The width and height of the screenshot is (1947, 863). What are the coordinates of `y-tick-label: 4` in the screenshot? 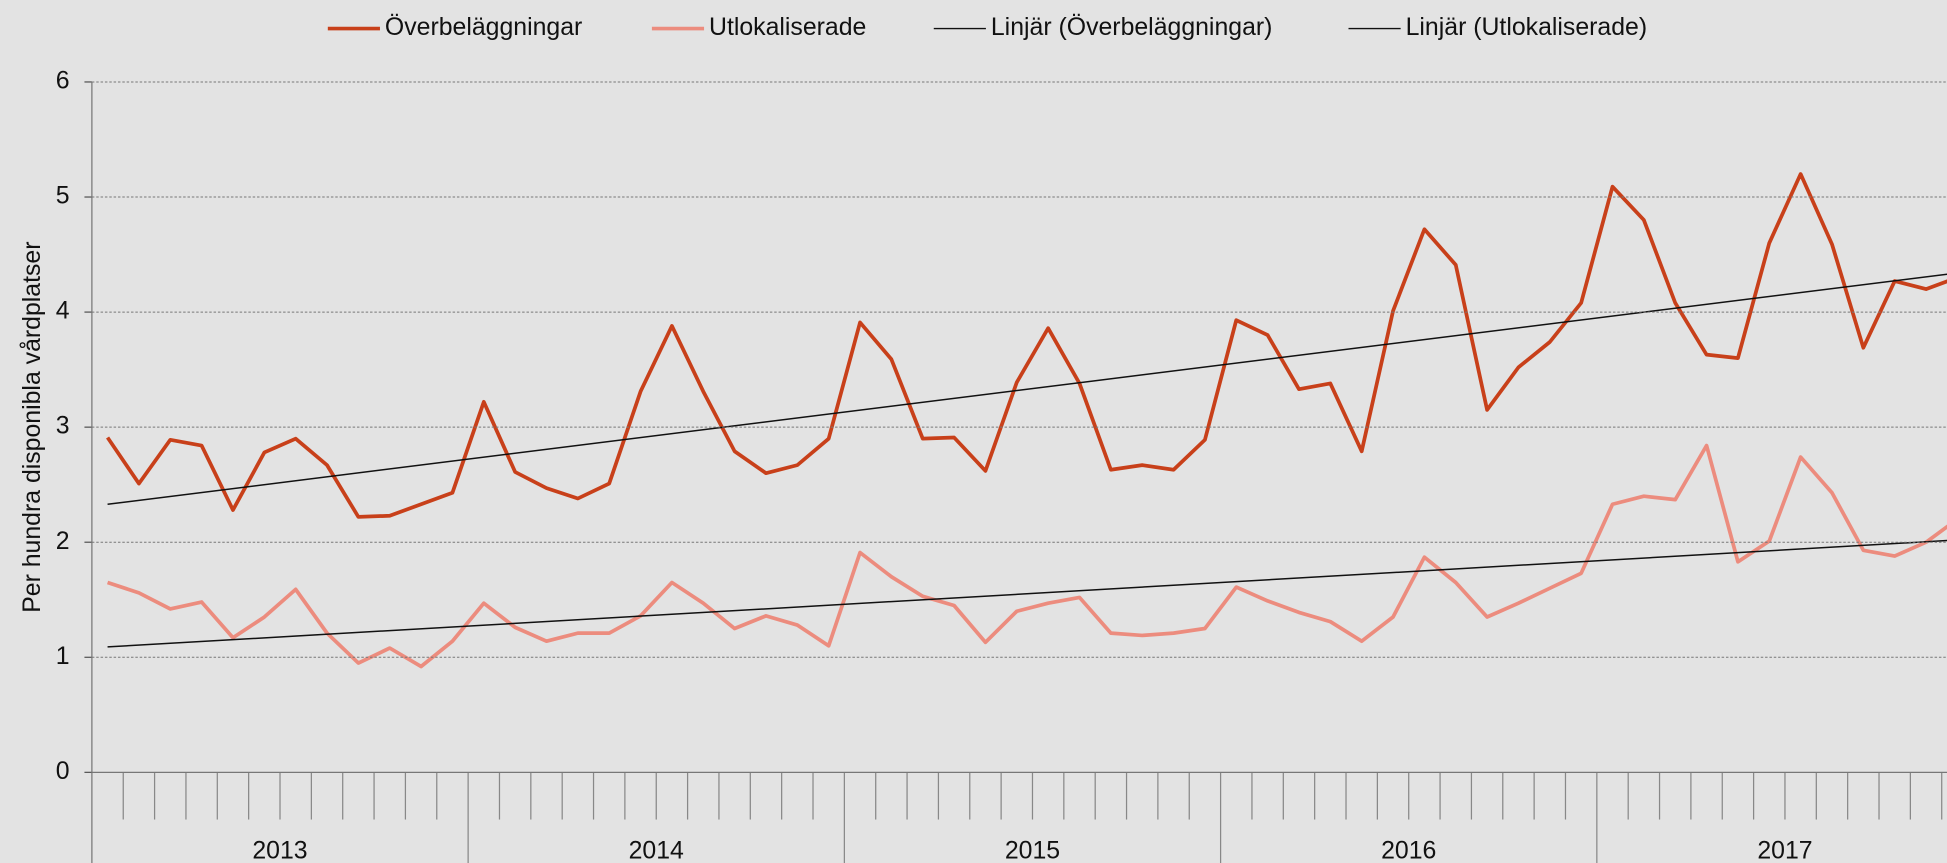 It's located at (63, 311).